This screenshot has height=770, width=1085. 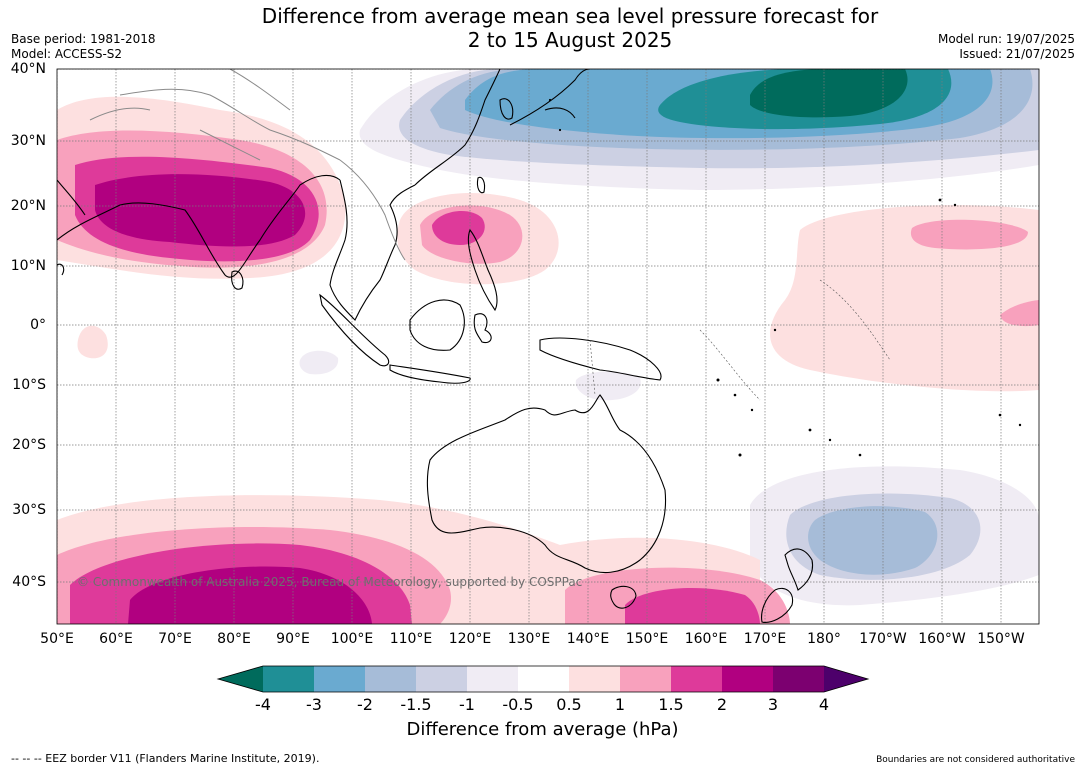 What do you see at coordinates (799, 569) in the screenshot?
I see `coast-newzealand-north` at bounding box center [799, 569].